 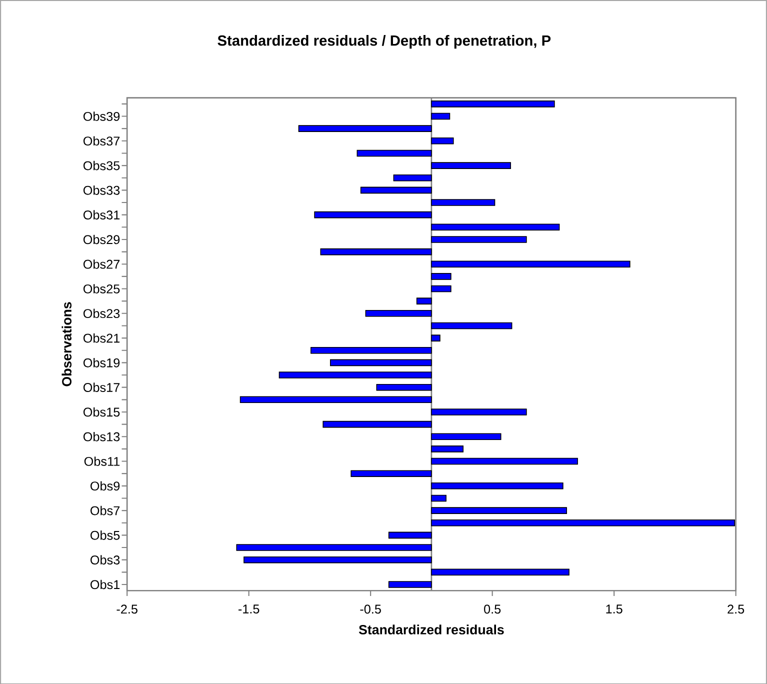 What do you see at coordinates (101, 239) in the screenshot?
I see `y-tick-label: Obs29` at bounding box center [101, 239].